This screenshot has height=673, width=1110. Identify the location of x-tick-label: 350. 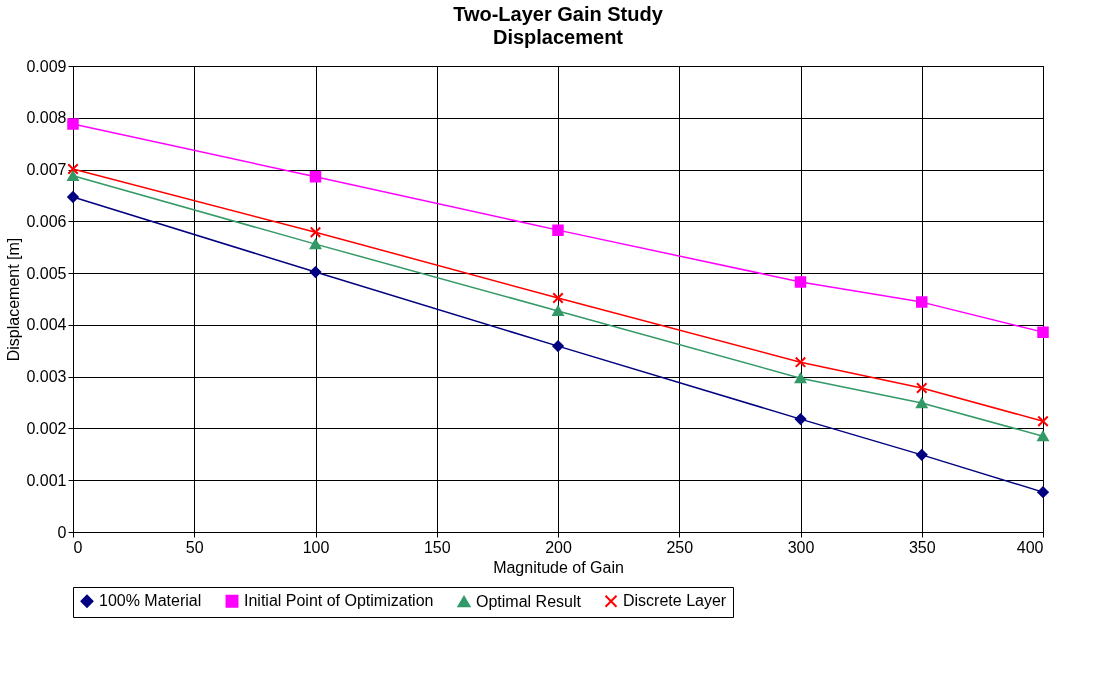
(922, 547).